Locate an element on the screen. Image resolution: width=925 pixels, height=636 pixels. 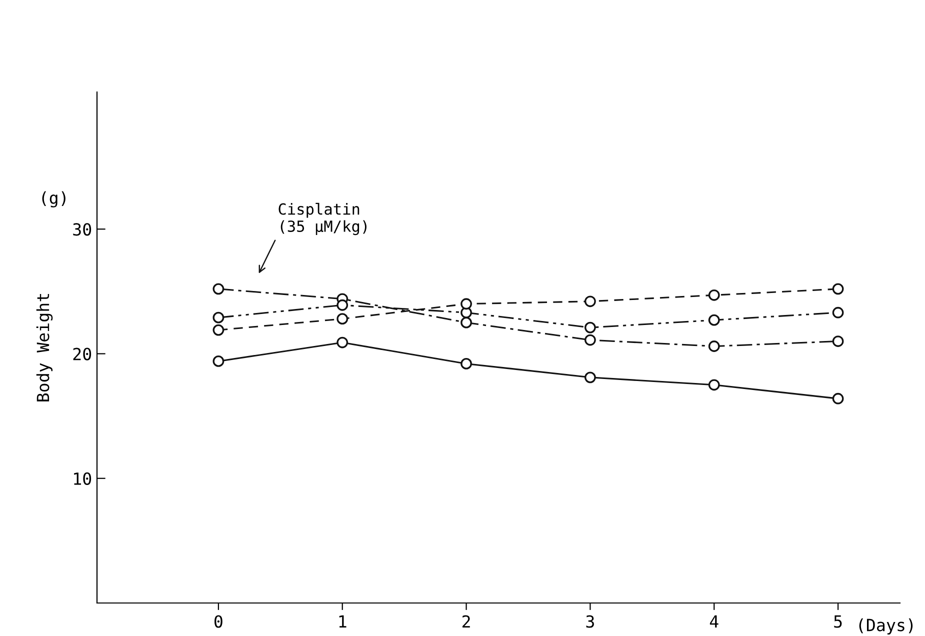
text: (g) is located at coordinates (54, 199).